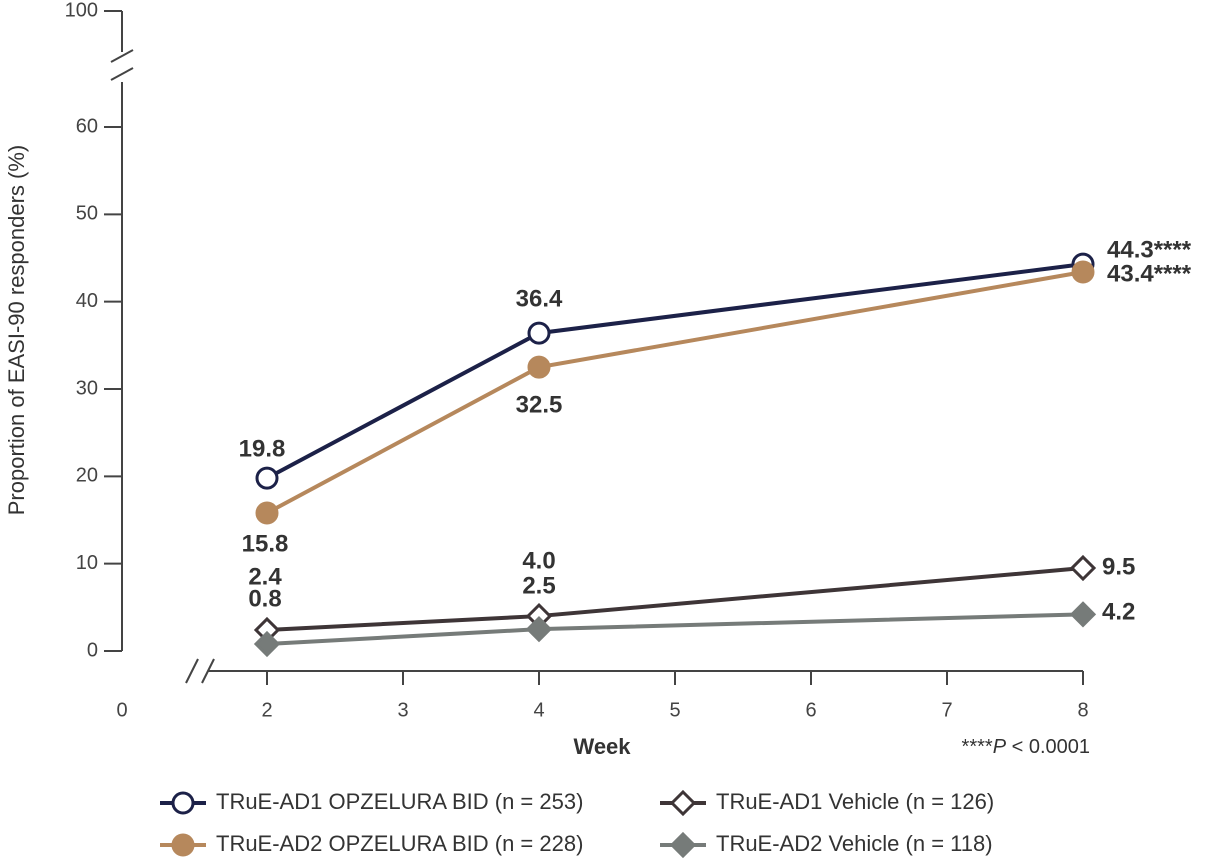  I want to click on footnote-stars: ****, so click(977, 747).